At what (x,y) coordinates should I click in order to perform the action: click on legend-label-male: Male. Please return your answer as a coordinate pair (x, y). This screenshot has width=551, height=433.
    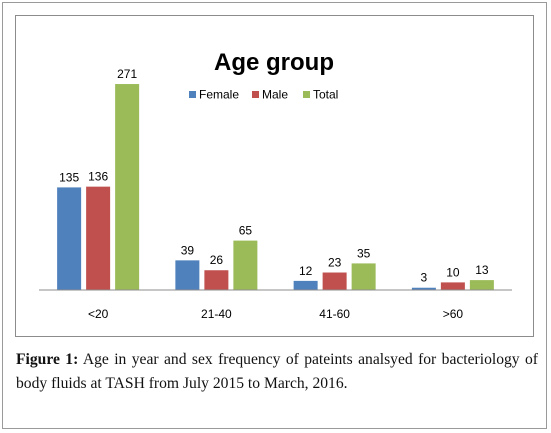
    Looking at the image, I should click on (275, 95).